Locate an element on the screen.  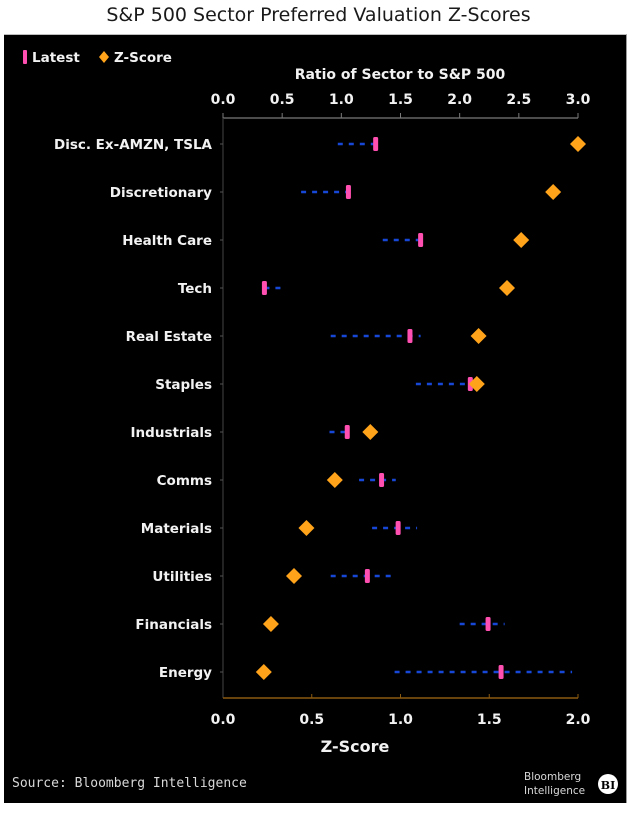
sector-label: Energy is located at coordinates (185, 673).